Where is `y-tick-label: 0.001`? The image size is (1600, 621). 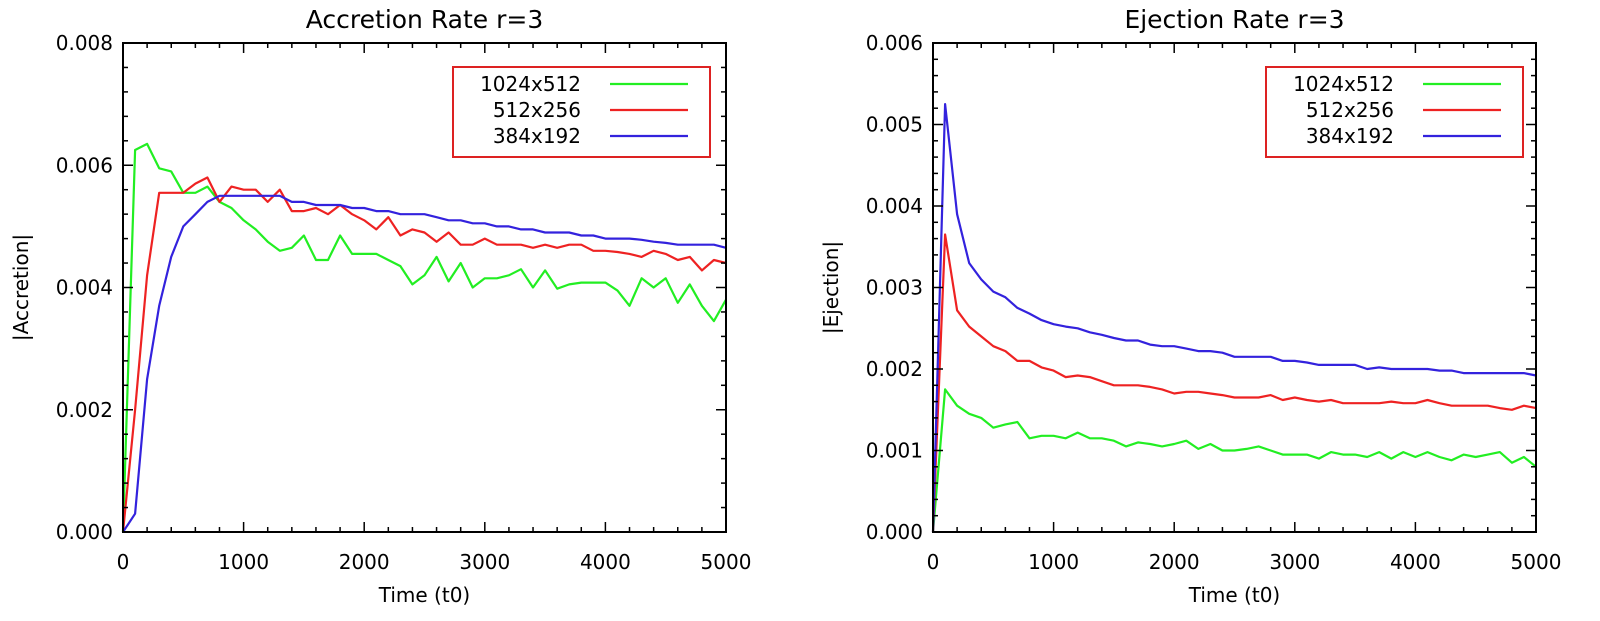 y-tick-label: 0.001 is located at coordinates (894, 451).